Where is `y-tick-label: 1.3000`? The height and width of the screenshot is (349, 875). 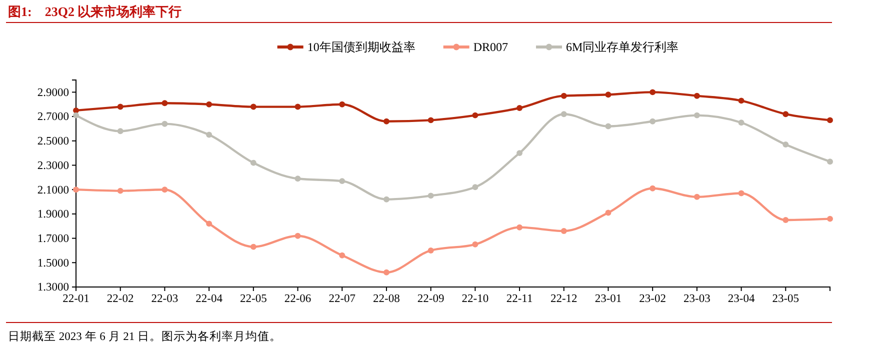 y-tick-label: 1.3000 is located at coordinates (53, 288).